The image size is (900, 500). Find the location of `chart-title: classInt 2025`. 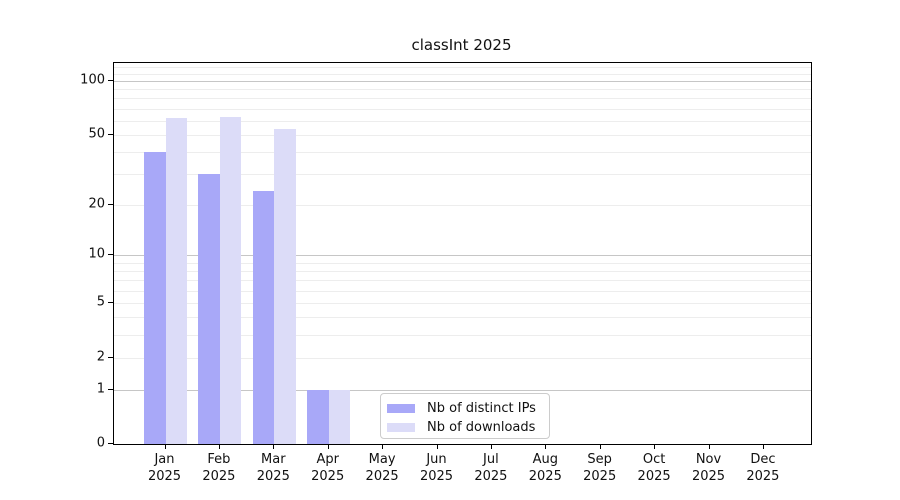

chart-title: classInt 2025 is located at coordinates (461, 45).